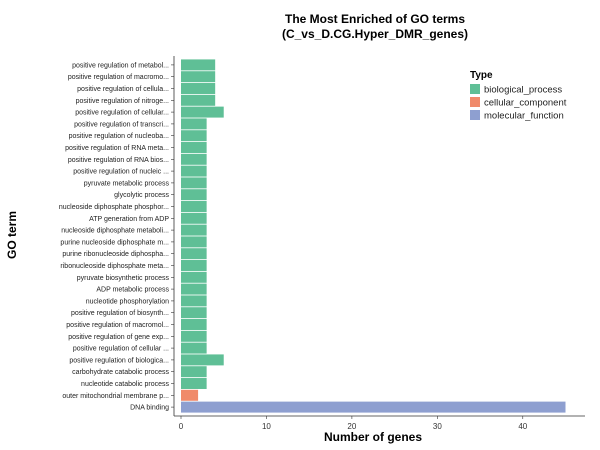 Image resolution: width=600 pixels, height=450 pixels. Describe the element at coordinates (266, 426) in the screenshot. I see `x-tick-label: 10` at that location.